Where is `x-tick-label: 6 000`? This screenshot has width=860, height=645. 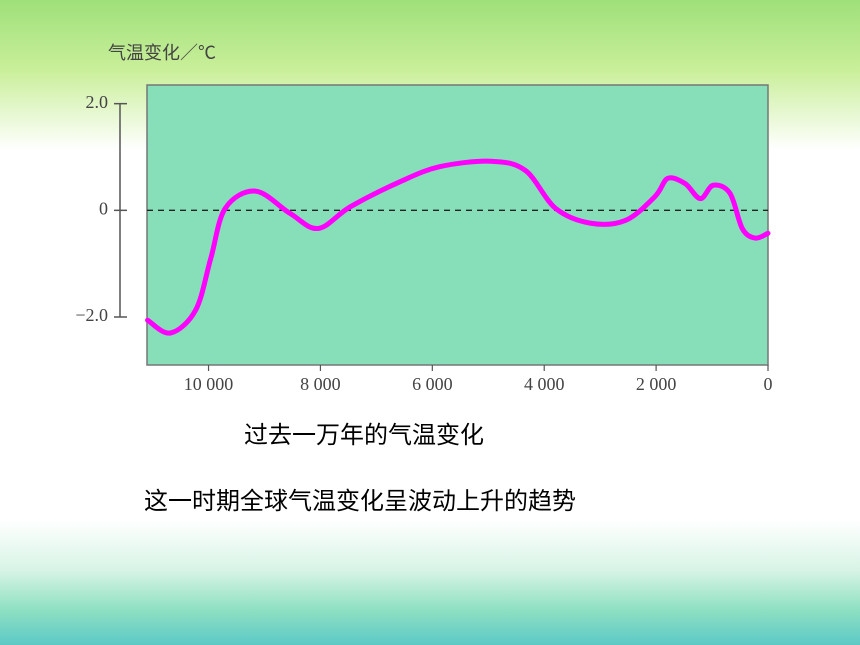
x-tick-label: 6 000 is located at coordinates (432, 384).